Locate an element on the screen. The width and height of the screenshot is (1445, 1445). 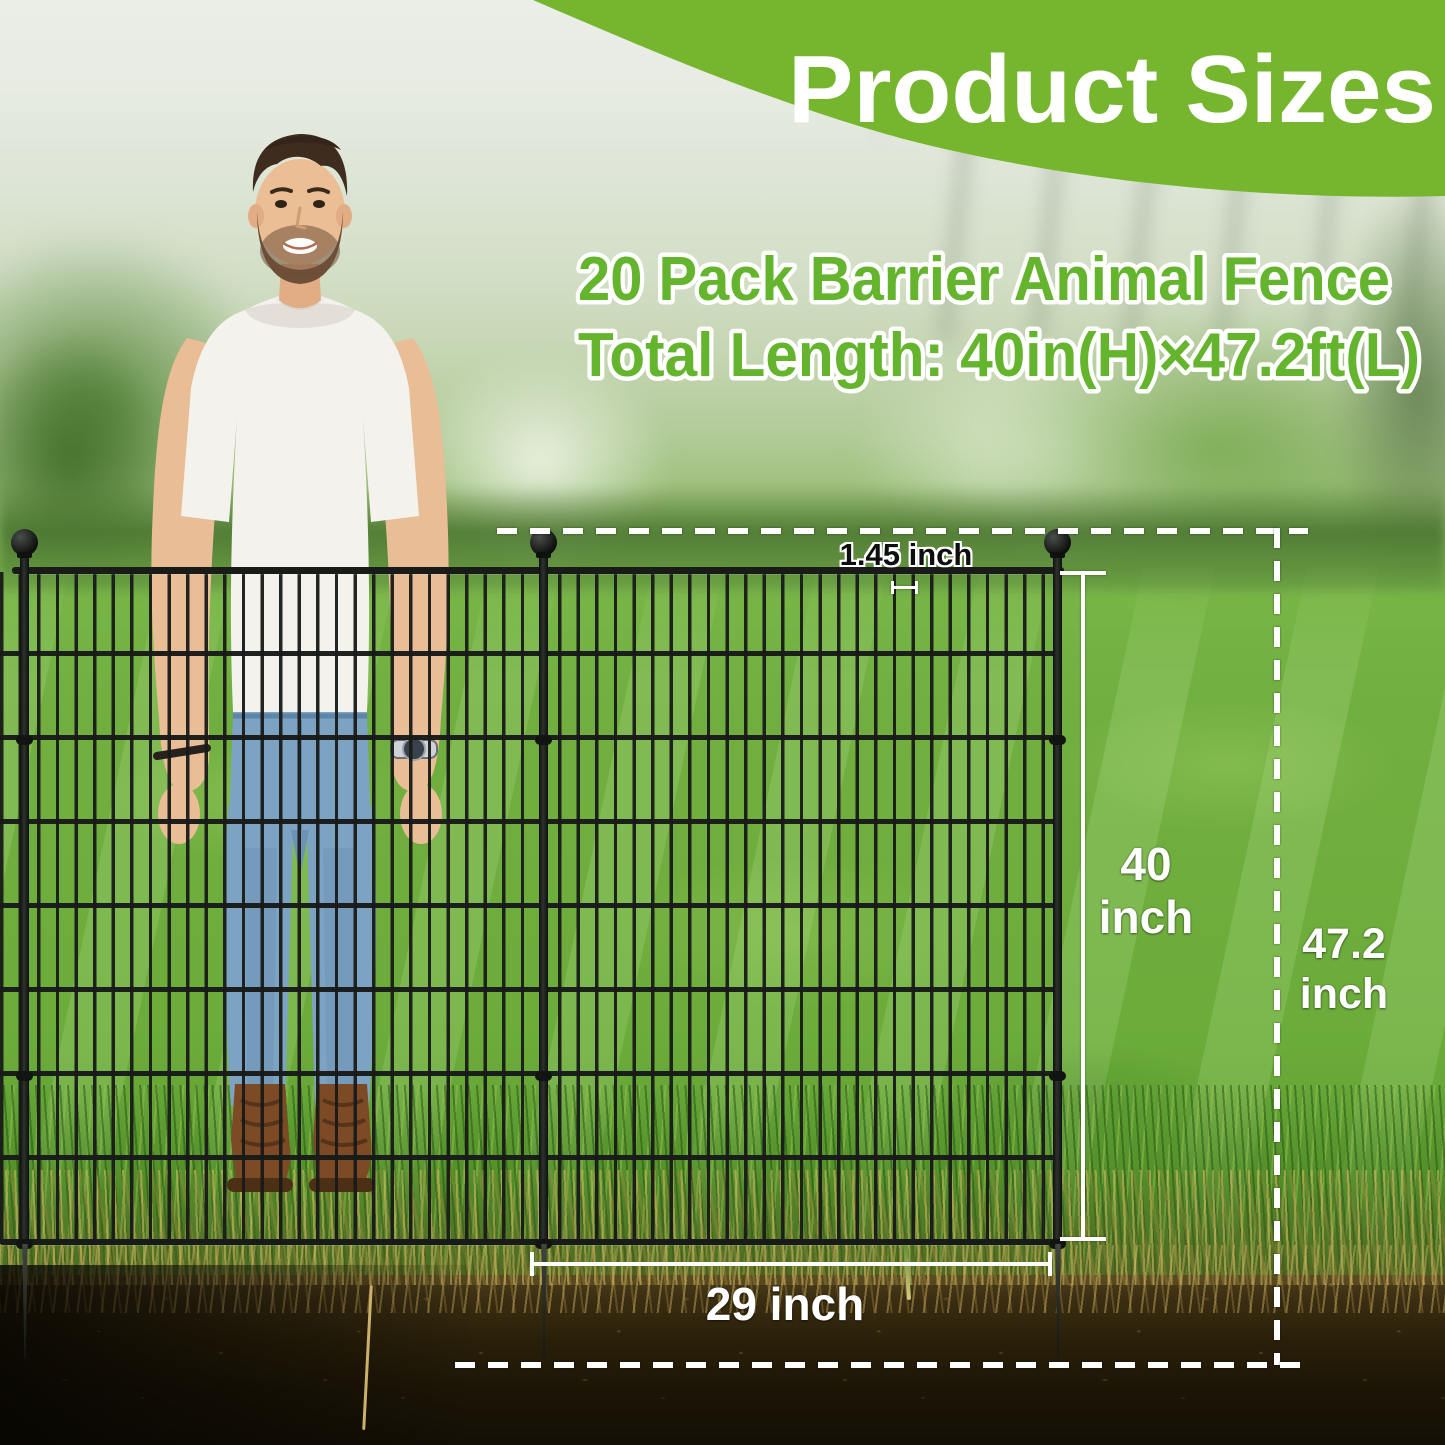
fence-bottom-rail is located at coordinates (531, 1242).